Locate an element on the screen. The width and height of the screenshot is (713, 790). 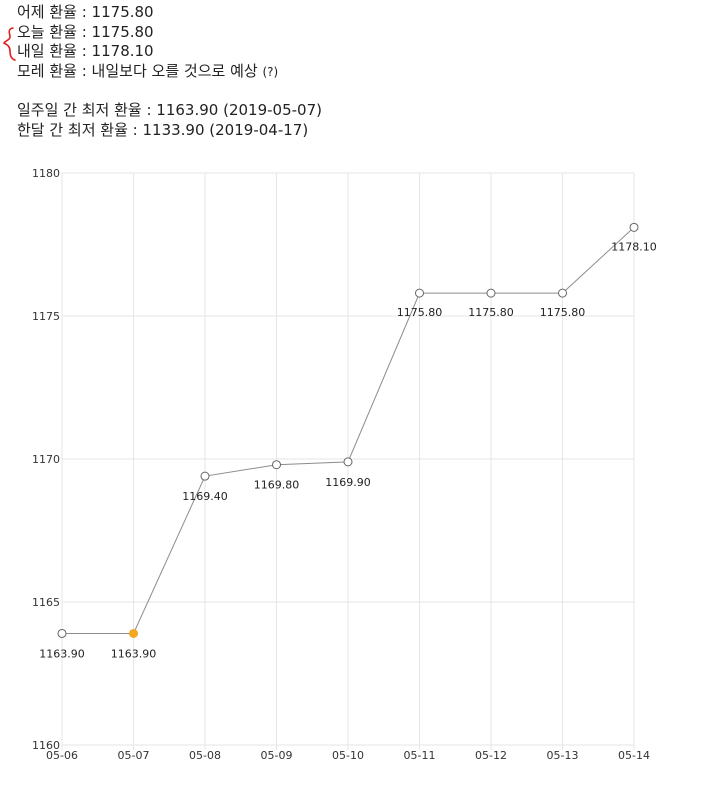
month-low-rate: 한달 간 최저 환율 : 1133.90 (2019-04-17) is located at coordinates (163, 129).